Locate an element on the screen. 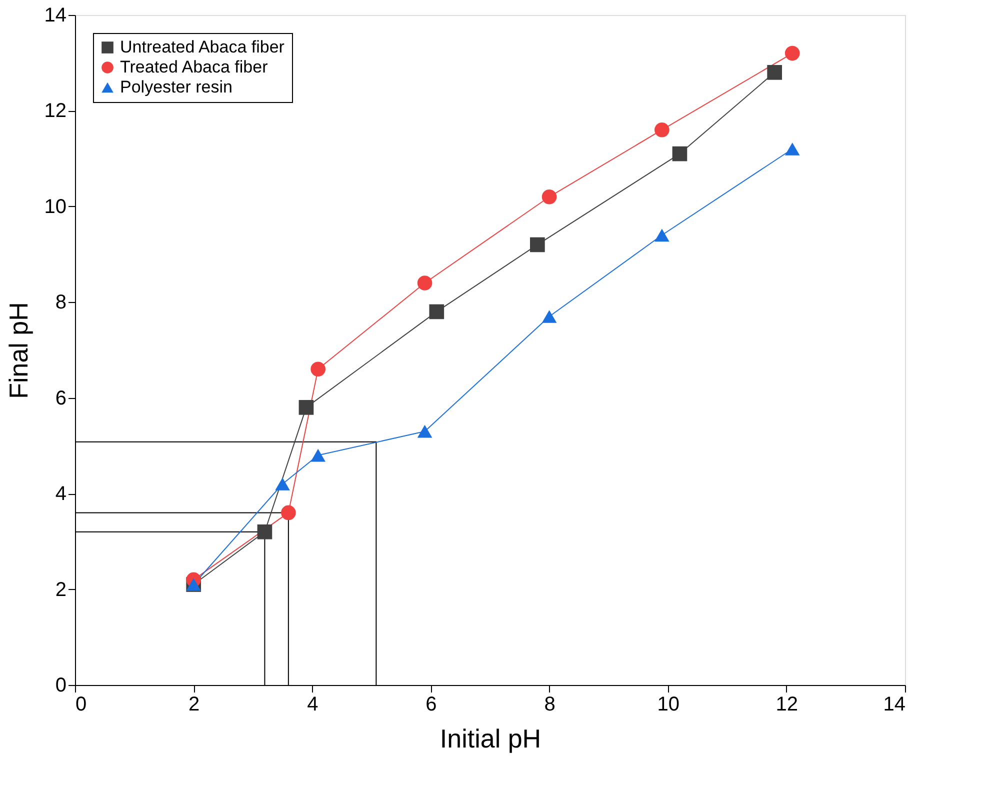 This screenshot has width=982, height=812. x-tick-label: 10 is located at coordinates (668, 705).